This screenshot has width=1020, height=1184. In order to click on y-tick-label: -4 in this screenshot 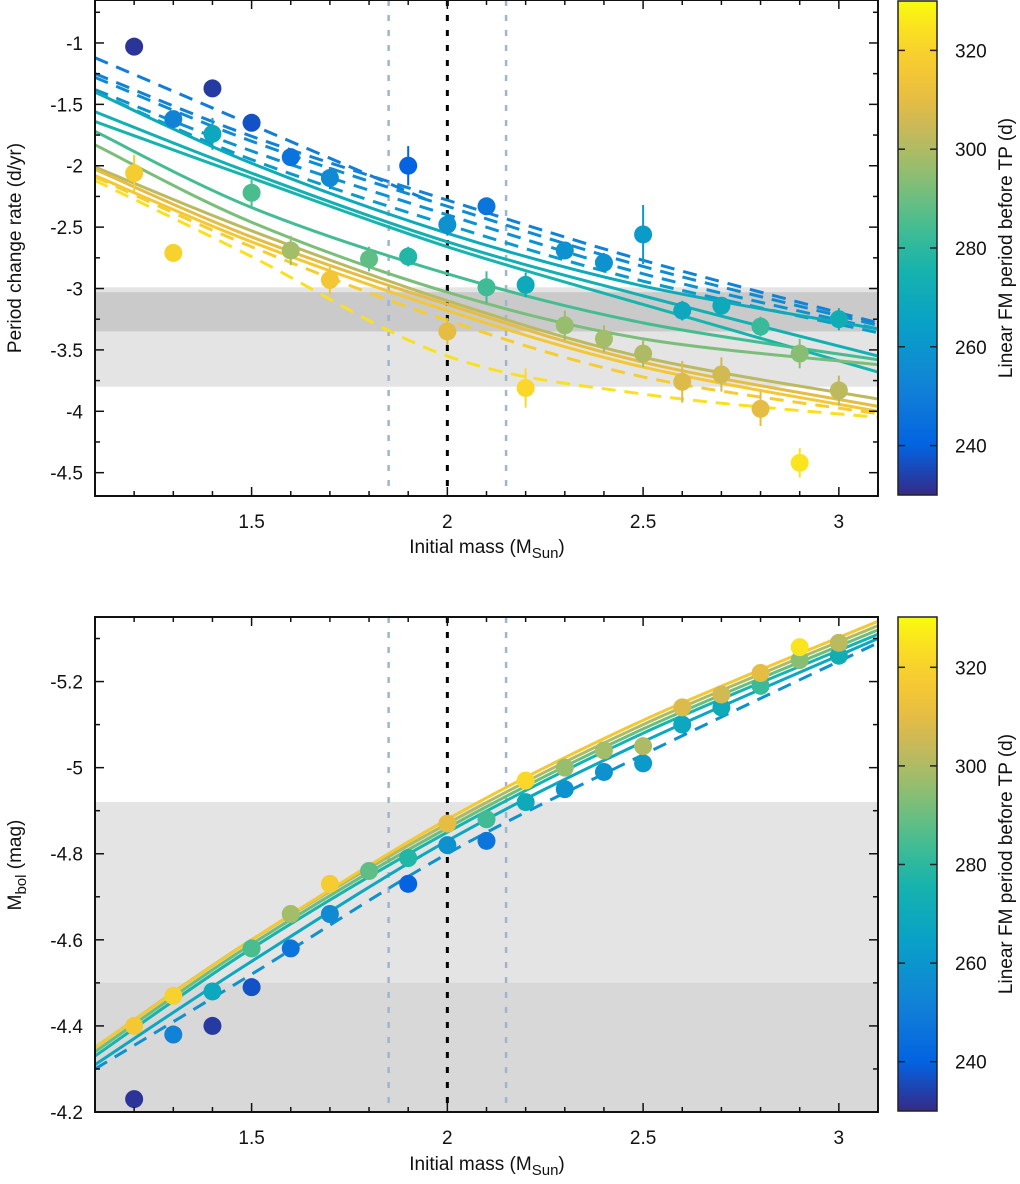, I will do `click(74, 412)`.